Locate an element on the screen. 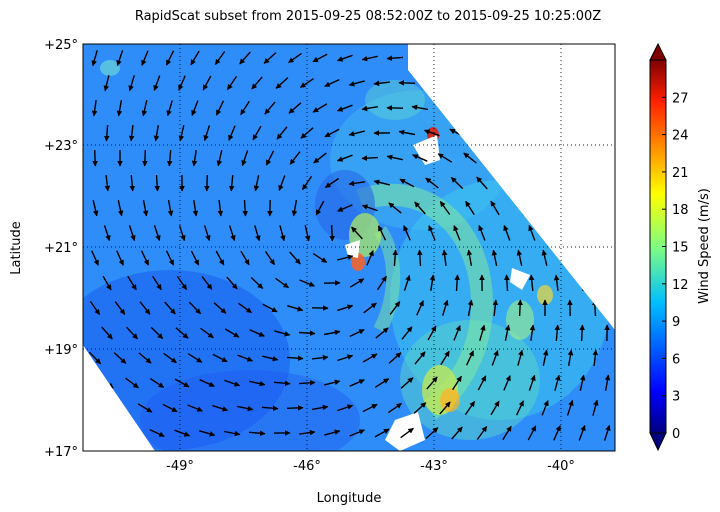 The image size is (720, 512). colorbar-tick-label: 15 is located at coordinates (680, 248).